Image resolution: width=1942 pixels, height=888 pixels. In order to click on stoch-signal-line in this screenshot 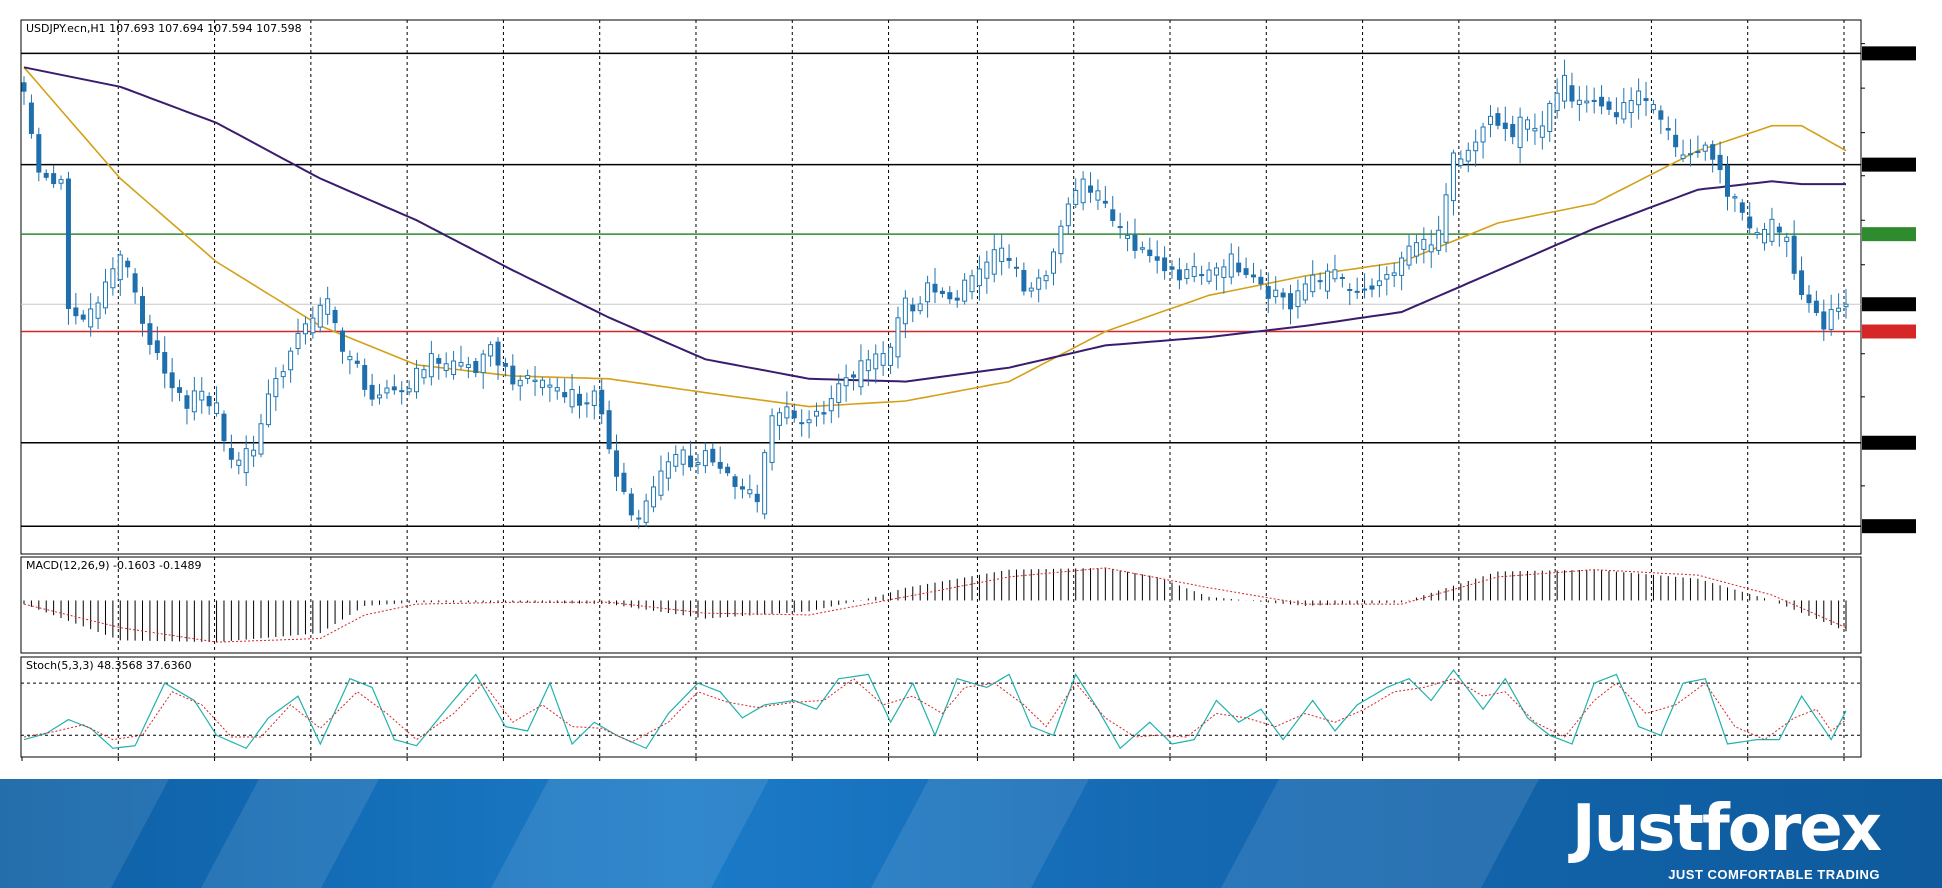, I will do `click(935, 710)`.